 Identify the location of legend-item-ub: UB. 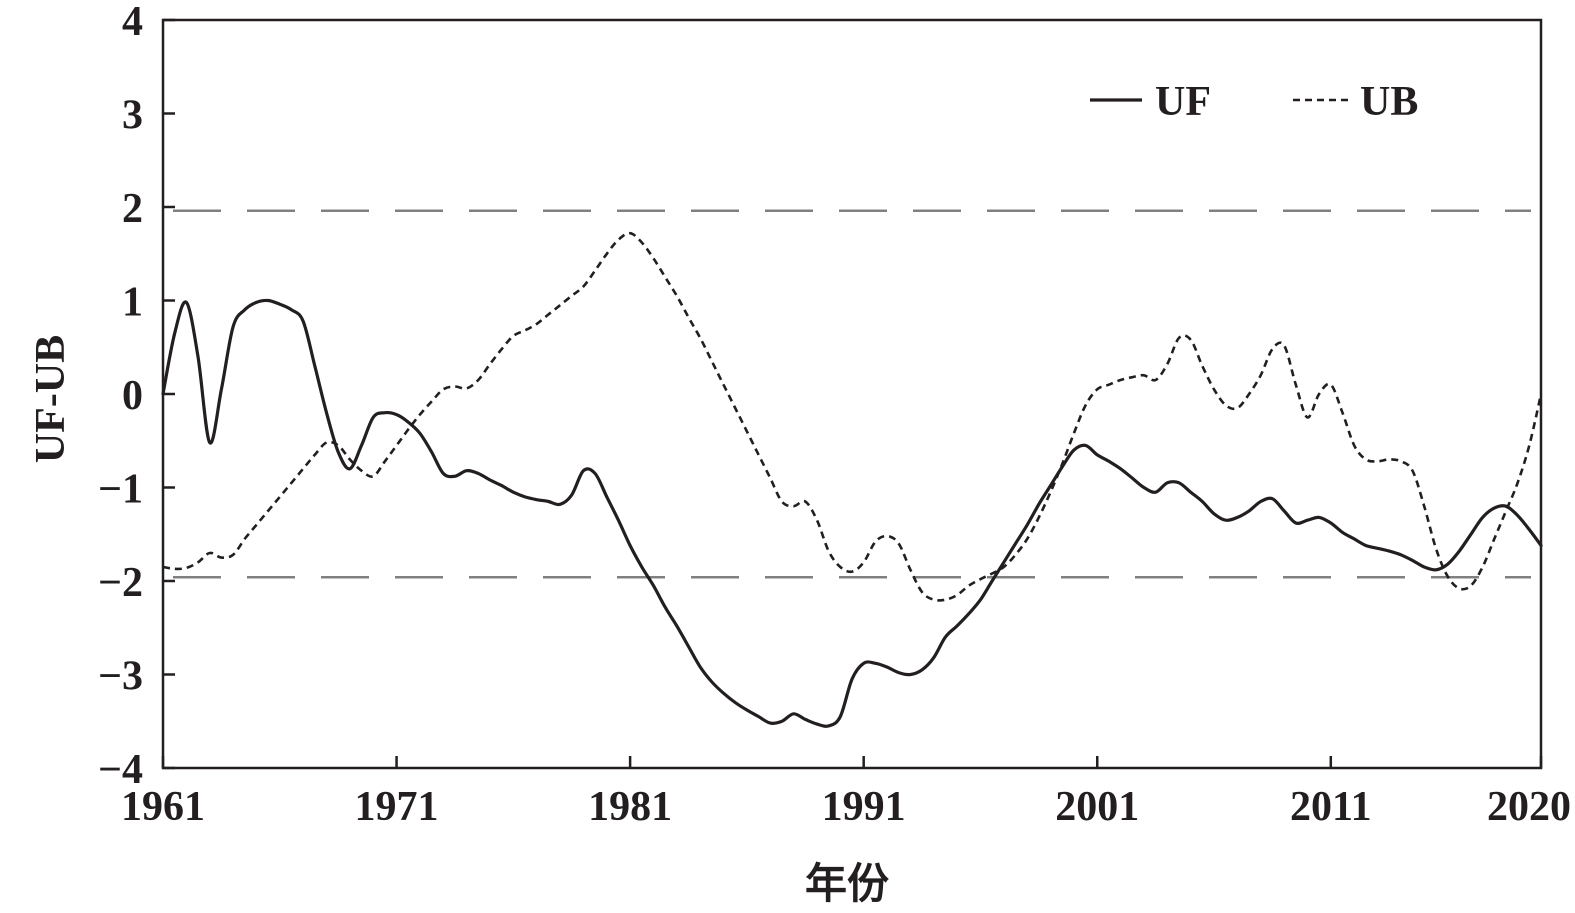
(1355, 102).